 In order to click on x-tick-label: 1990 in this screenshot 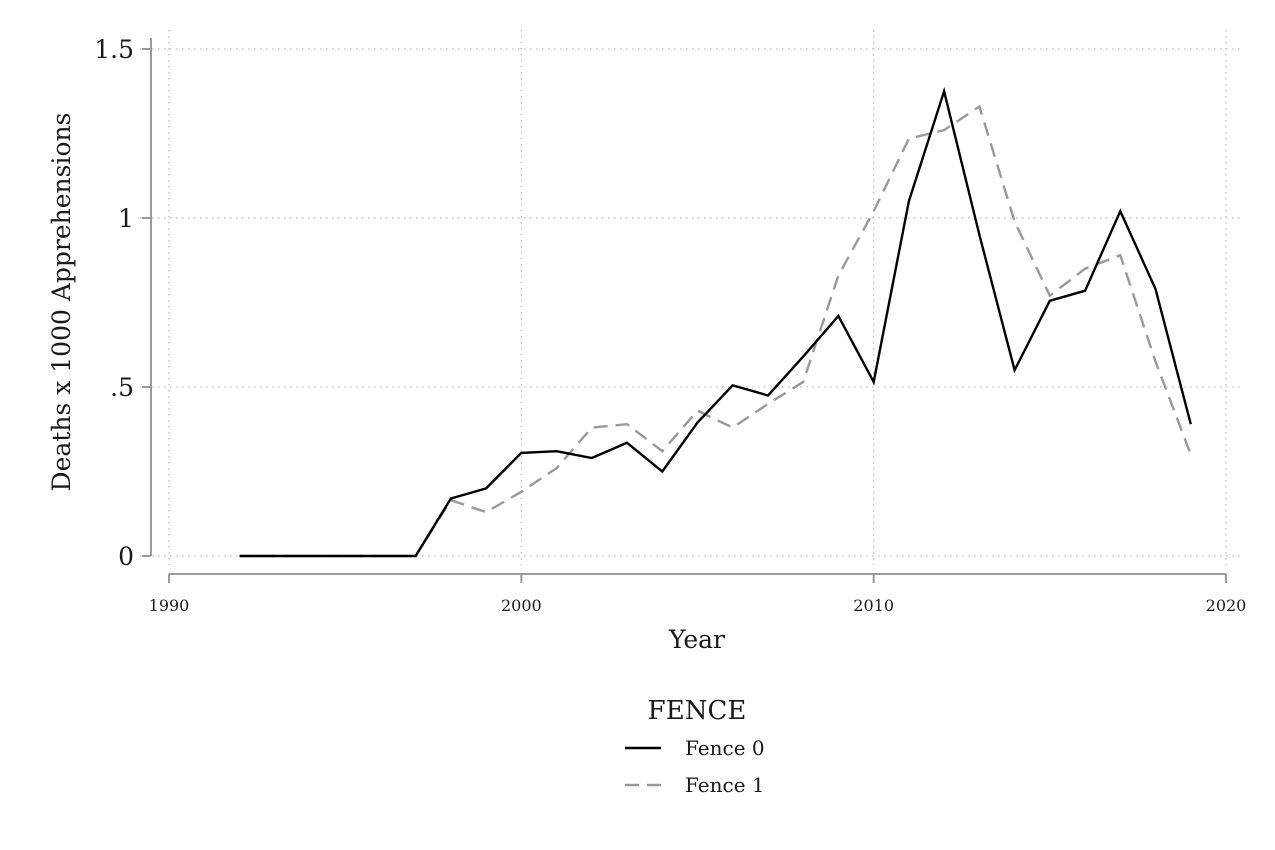, I will do `click(169, 605)`.